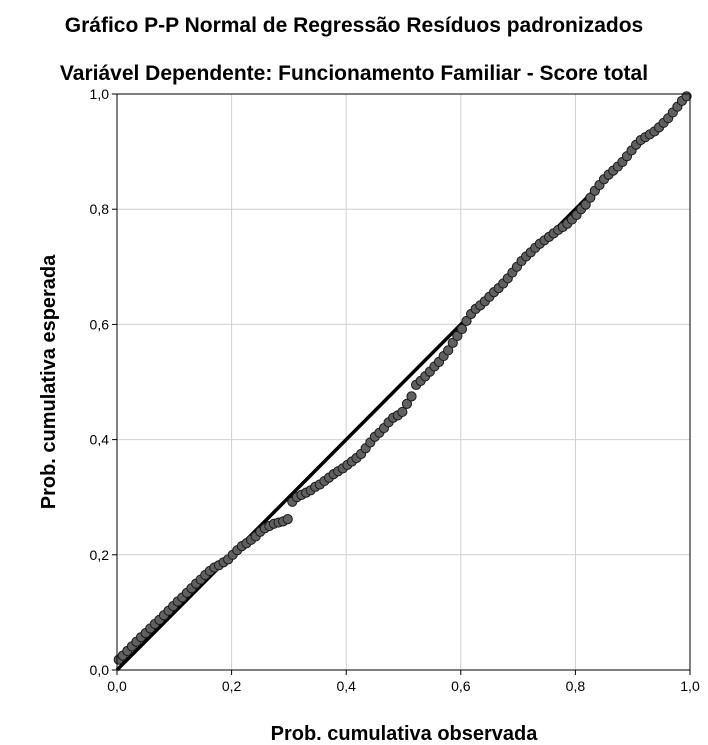  What do you see at coordinates (576, 686) in the screenshot?
I see `x-tick-label: 0,8` at bounding box center [576, 686].